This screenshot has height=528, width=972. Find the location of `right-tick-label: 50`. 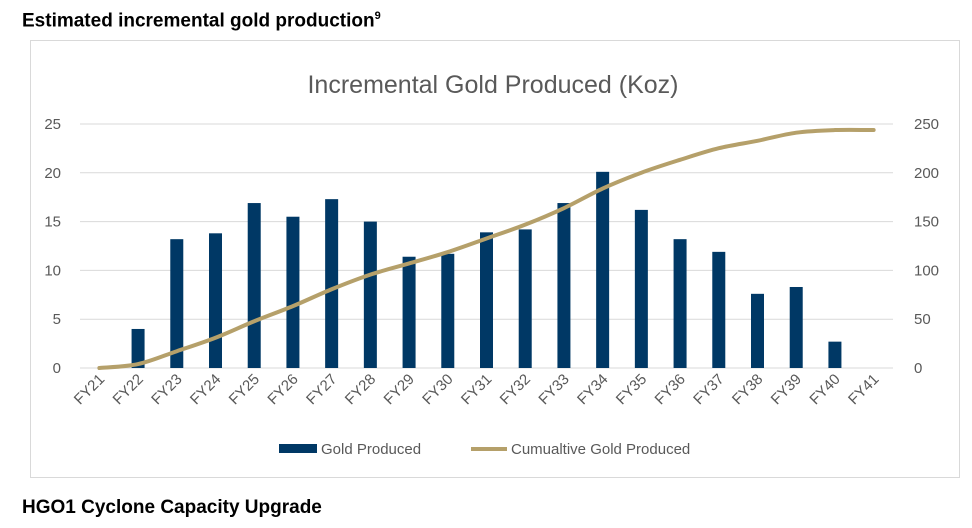

right-tick-label: 50 is located at coordinates (922, 319).